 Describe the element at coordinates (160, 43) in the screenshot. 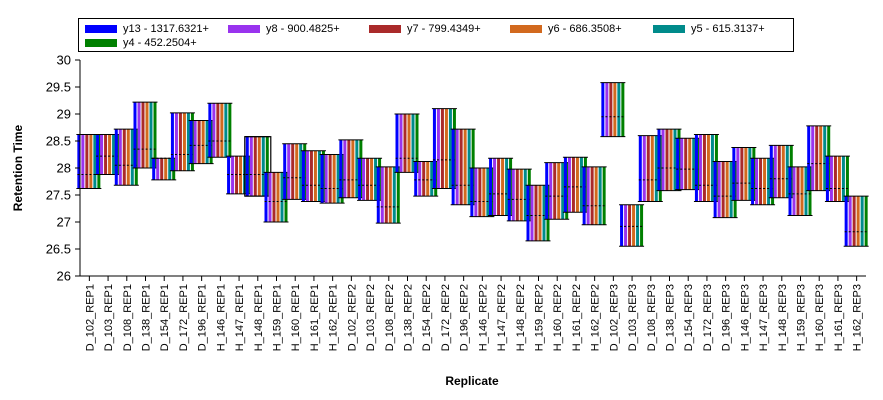

I see `legend-label-y4: y4 - 452.2504+` at that location.